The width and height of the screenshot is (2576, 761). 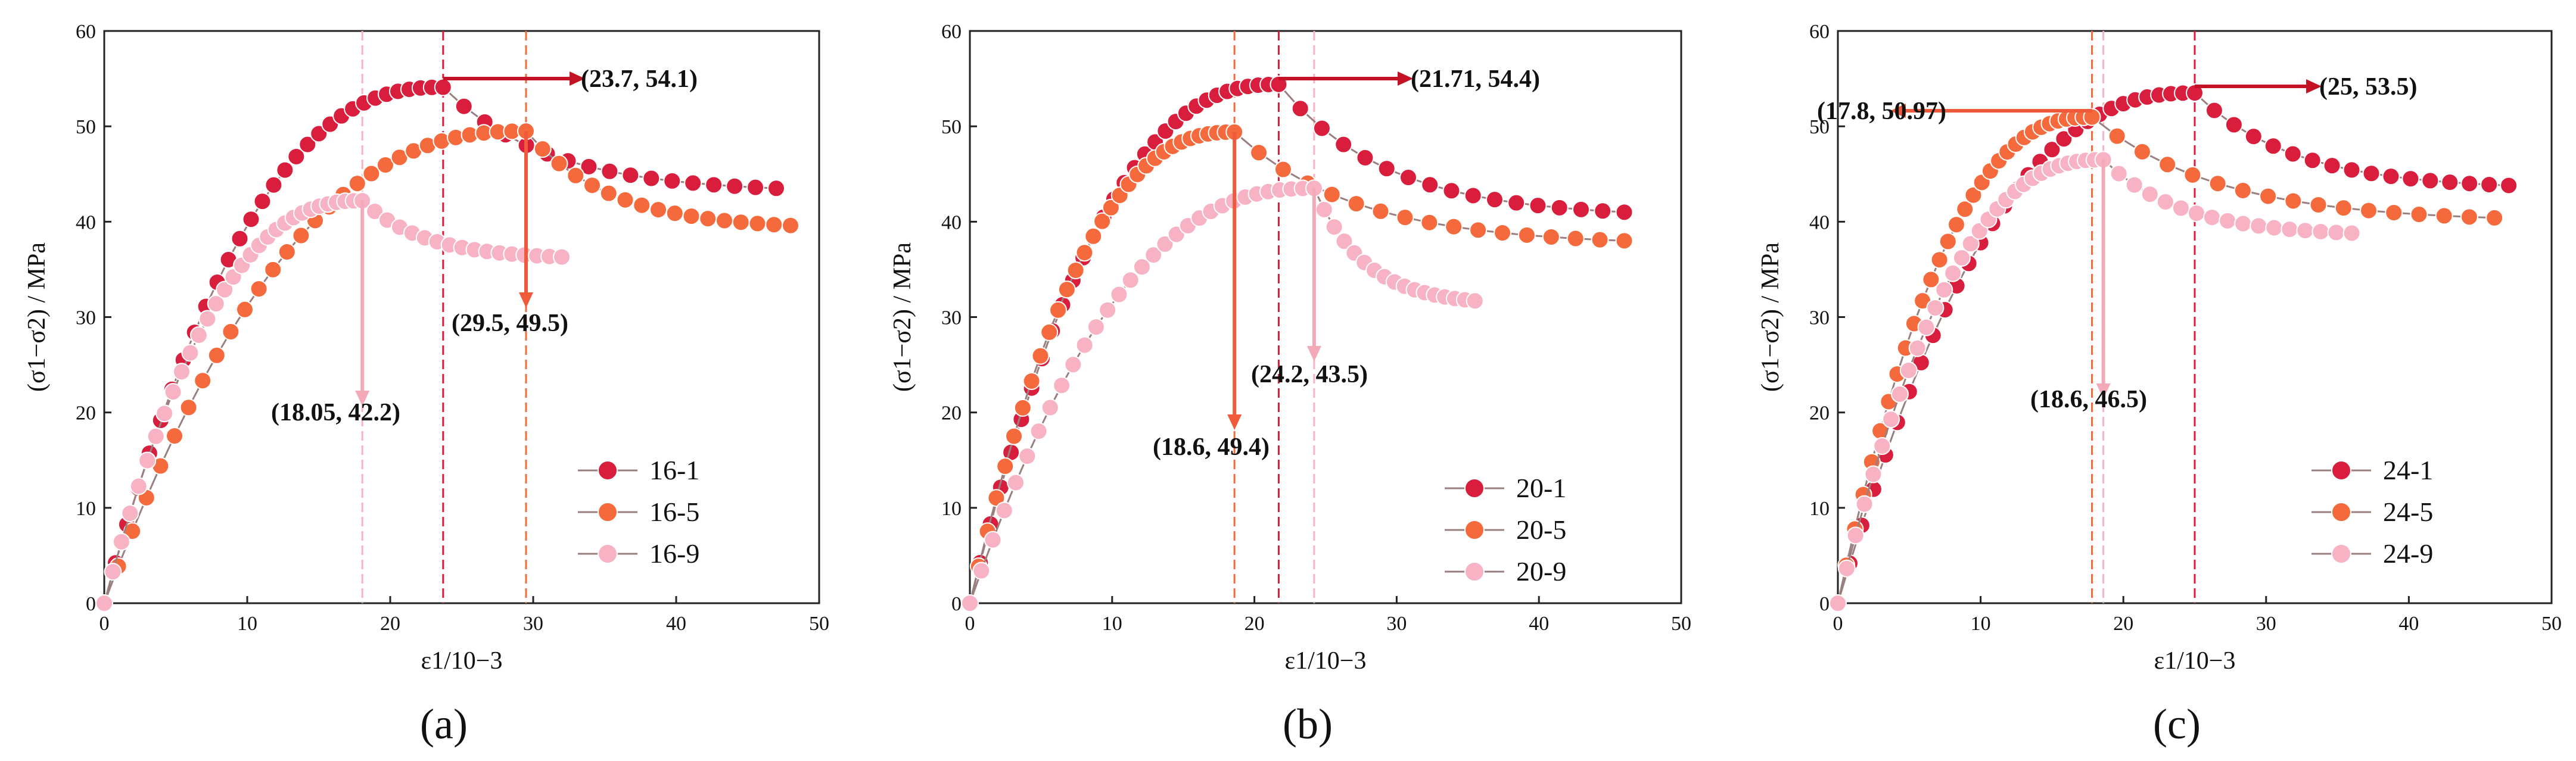 What do you see at coordinates (1326, 661) in the screenshot?
I see `x-axis-label: ε1/10−3` at bounding box center [1326, 661].